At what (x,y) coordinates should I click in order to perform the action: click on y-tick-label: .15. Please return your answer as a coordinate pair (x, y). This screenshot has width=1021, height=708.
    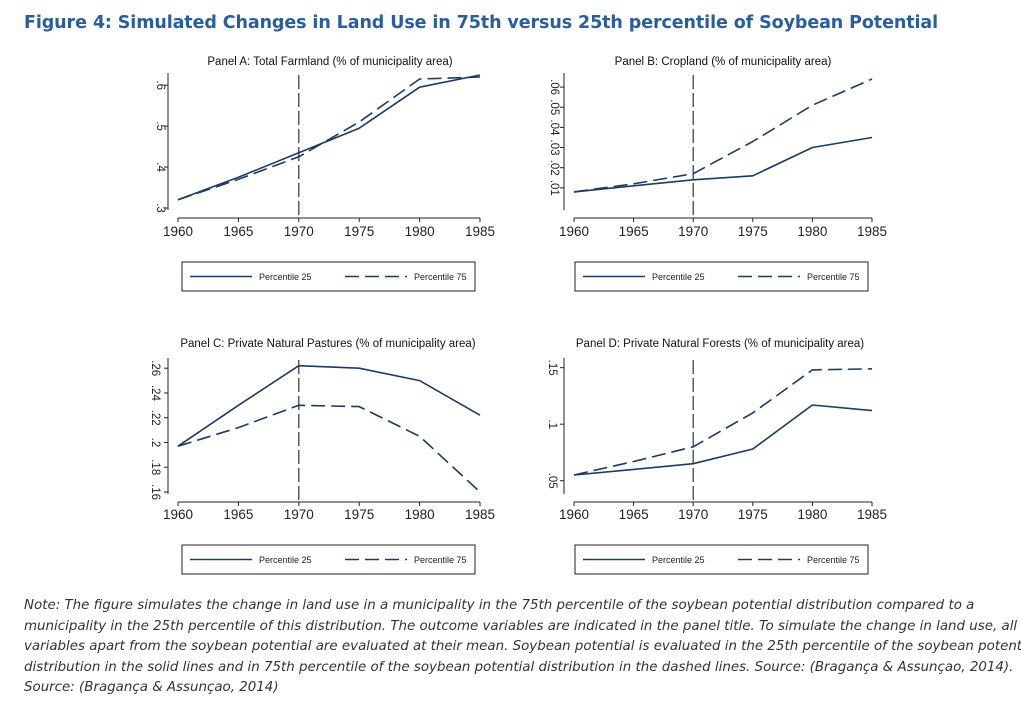
    Looking at the image, I should click on (552, 368).